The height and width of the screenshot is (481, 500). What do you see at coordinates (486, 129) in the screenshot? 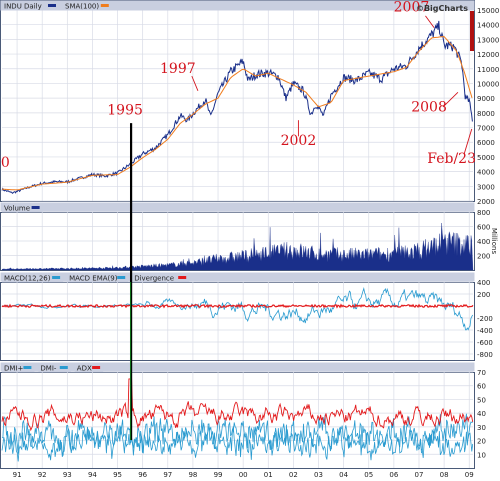
I see `price-y-tick-label: 7000` at bounding box center [486, 129].